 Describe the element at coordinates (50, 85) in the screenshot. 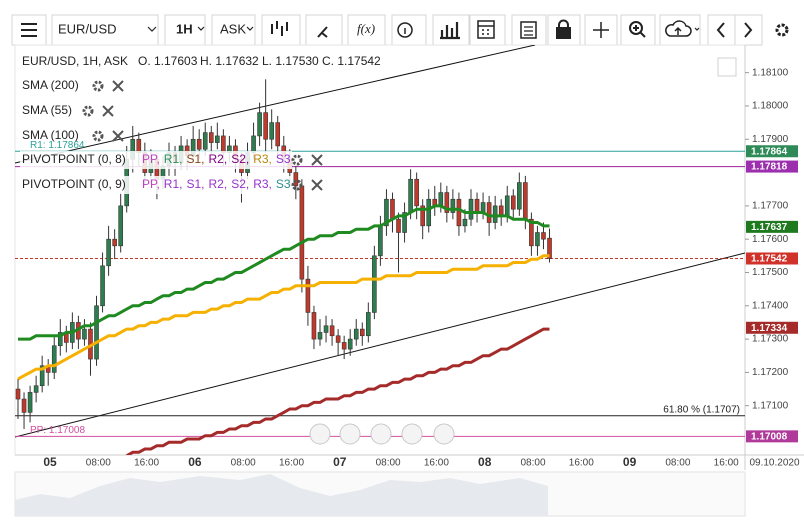

I see `indicator-name: SMA (200)` at that location.